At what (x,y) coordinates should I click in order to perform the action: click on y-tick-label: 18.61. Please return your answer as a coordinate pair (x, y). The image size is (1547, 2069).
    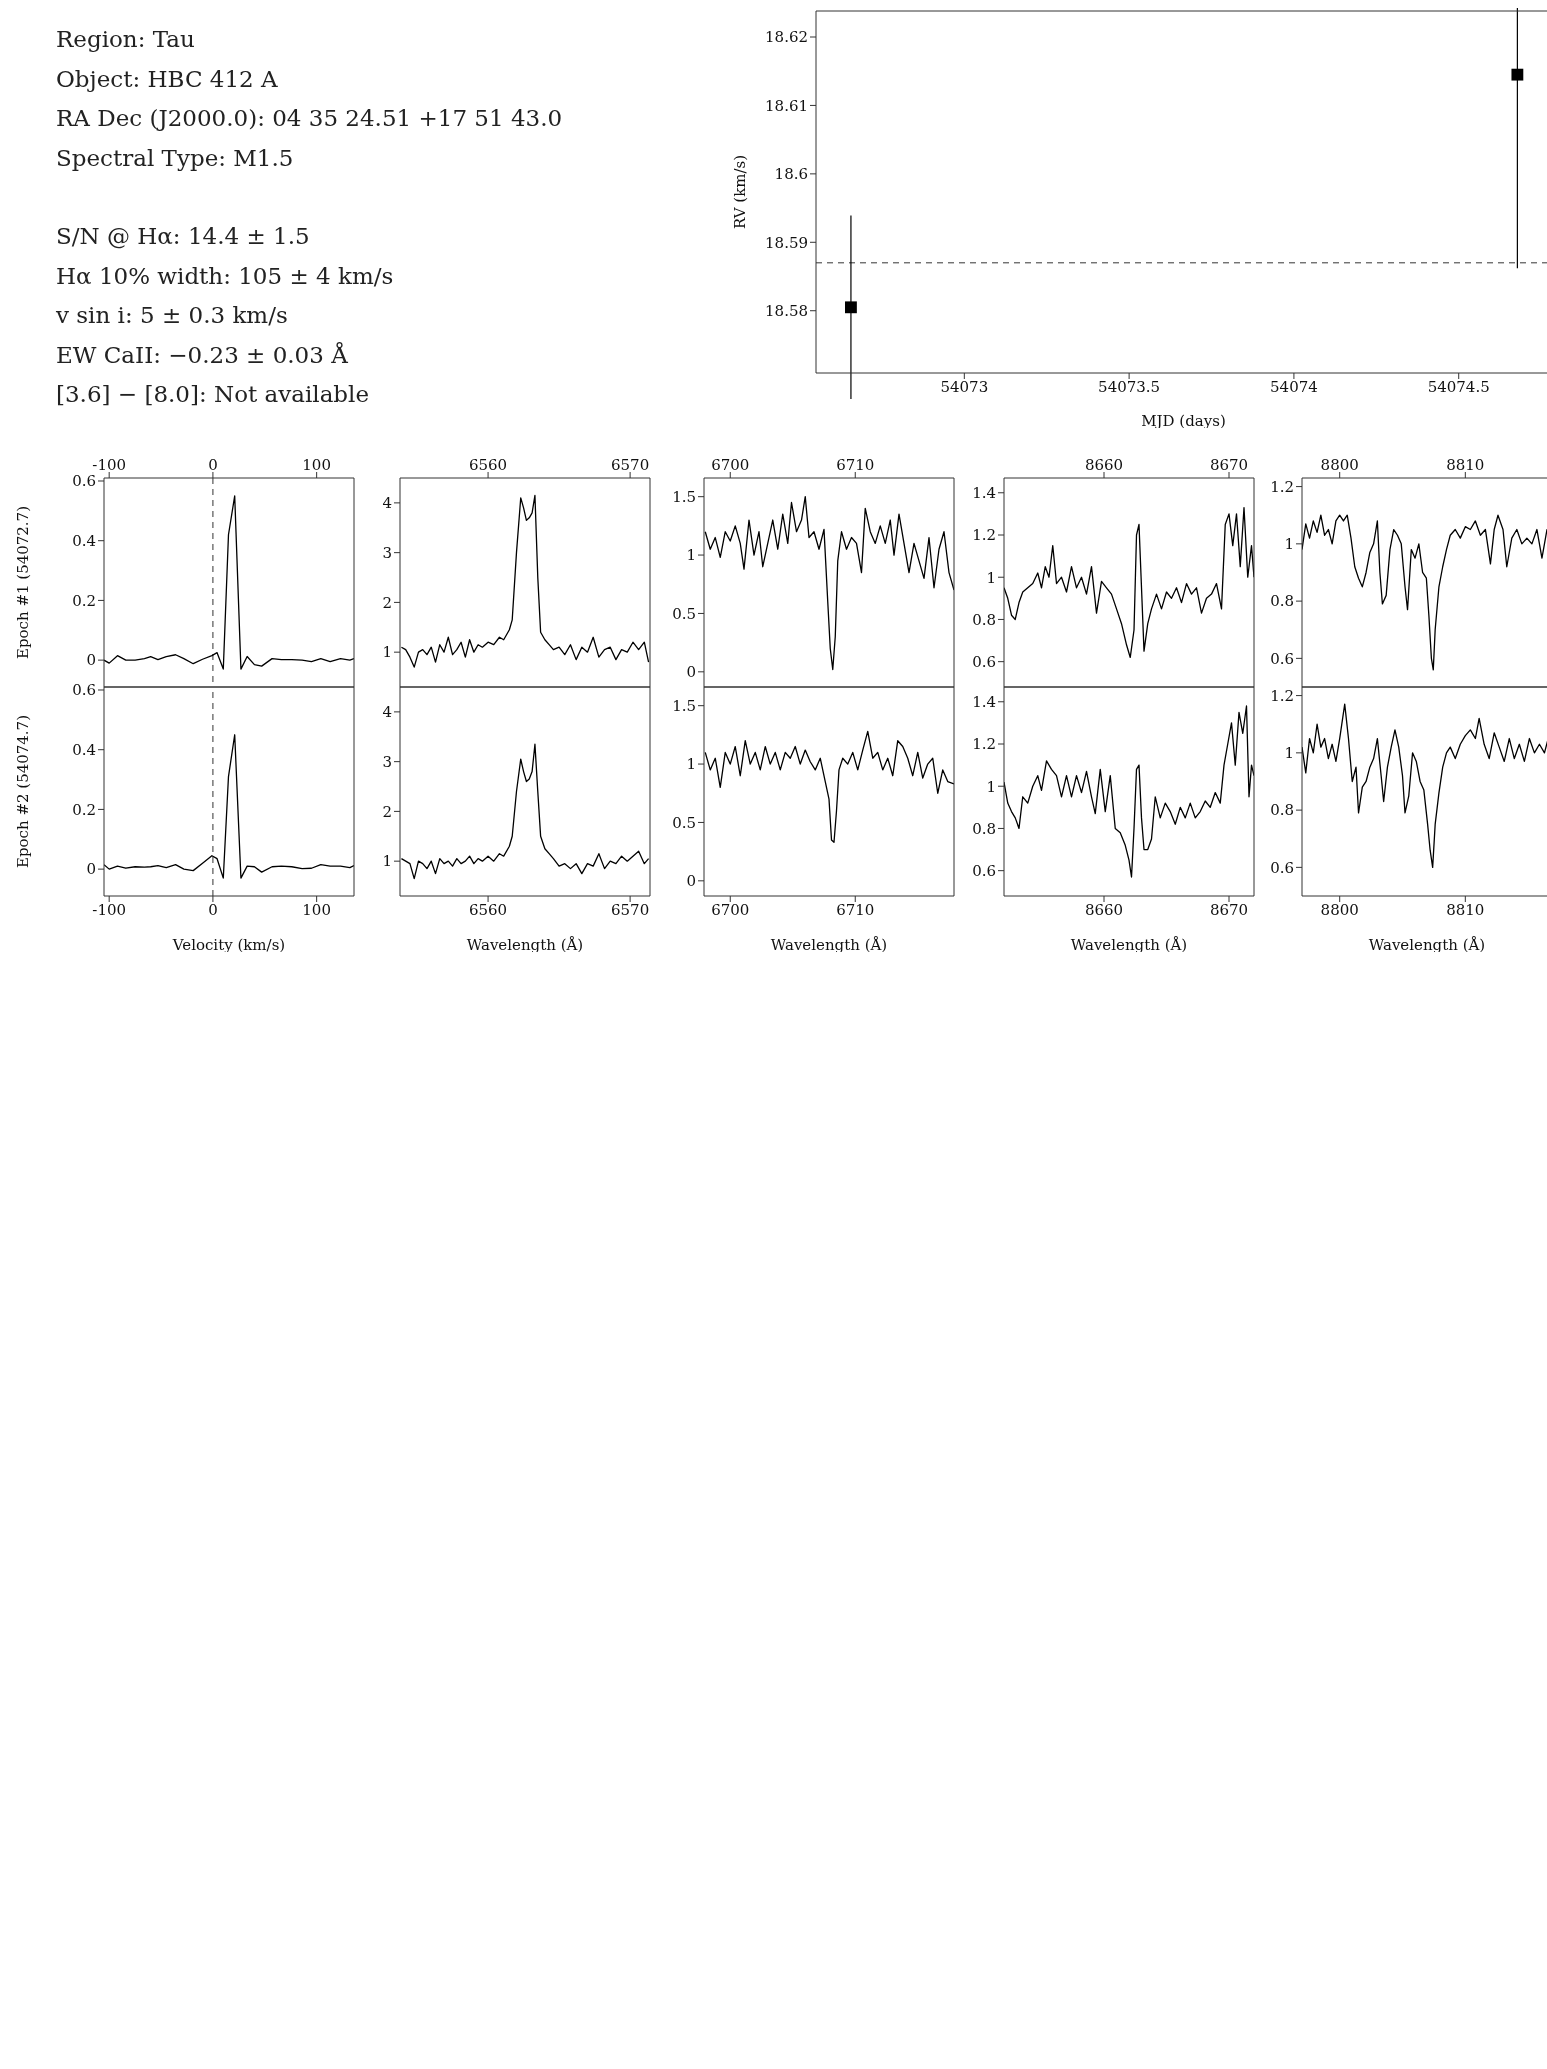
    Looking at the image, I should click on (786, 105).